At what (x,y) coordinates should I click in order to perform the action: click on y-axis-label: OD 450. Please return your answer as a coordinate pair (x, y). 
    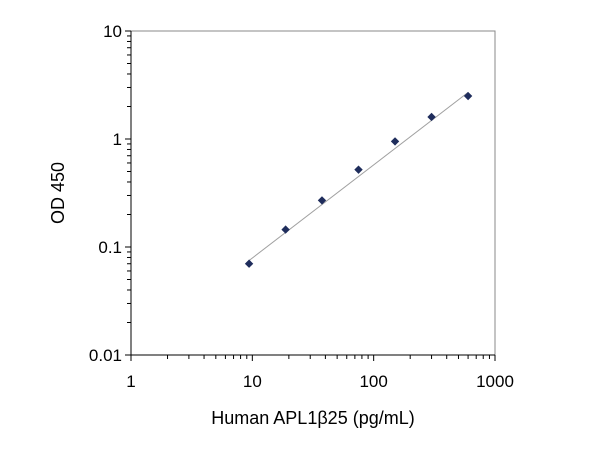
    Looking at the image, I should click on (58, 193).